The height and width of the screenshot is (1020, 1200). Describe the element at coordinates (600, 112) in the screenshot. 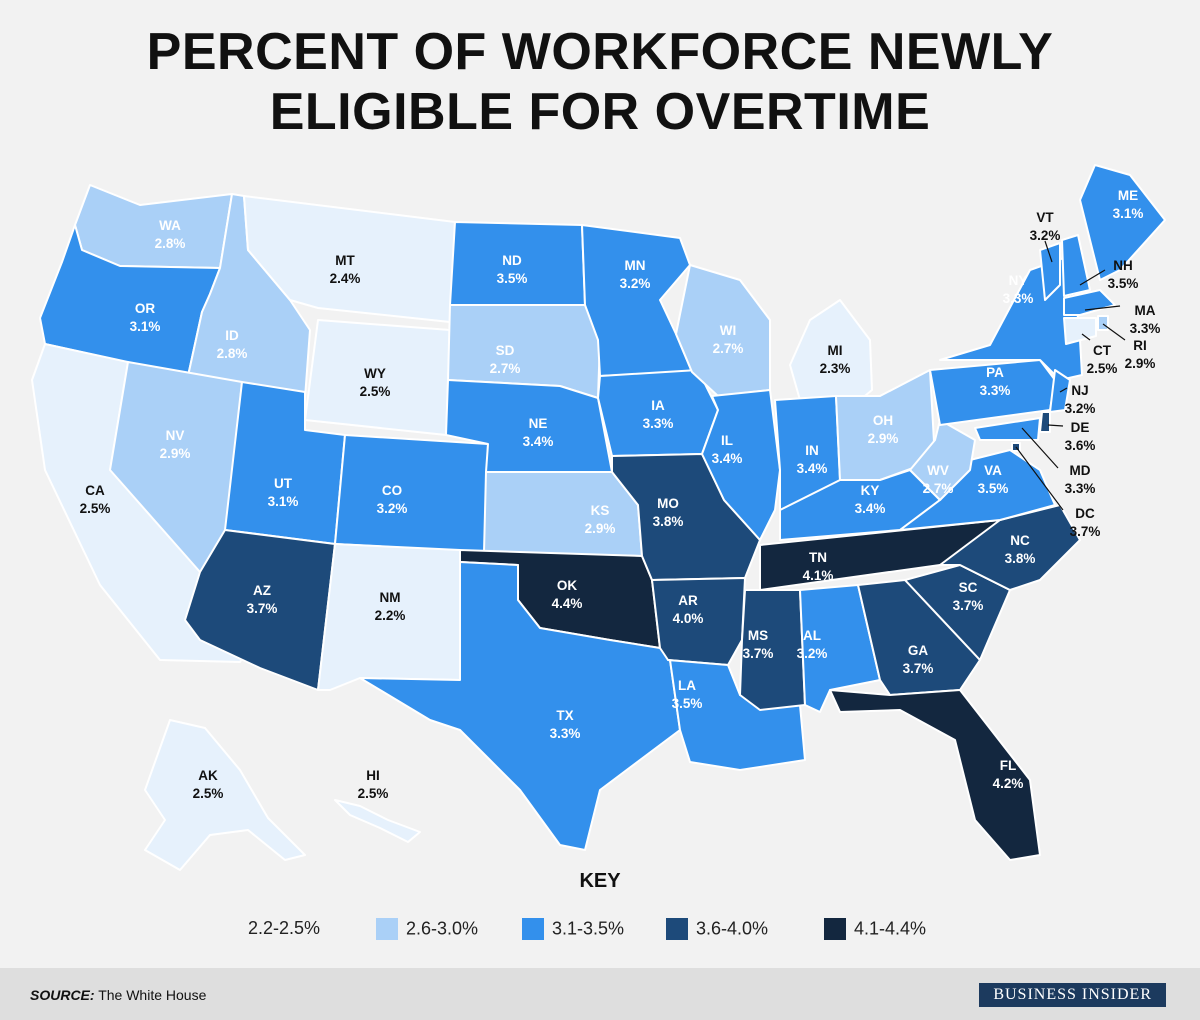

I see `title-line-2: ELIGIBLE FOR OVERTIME` at that location.